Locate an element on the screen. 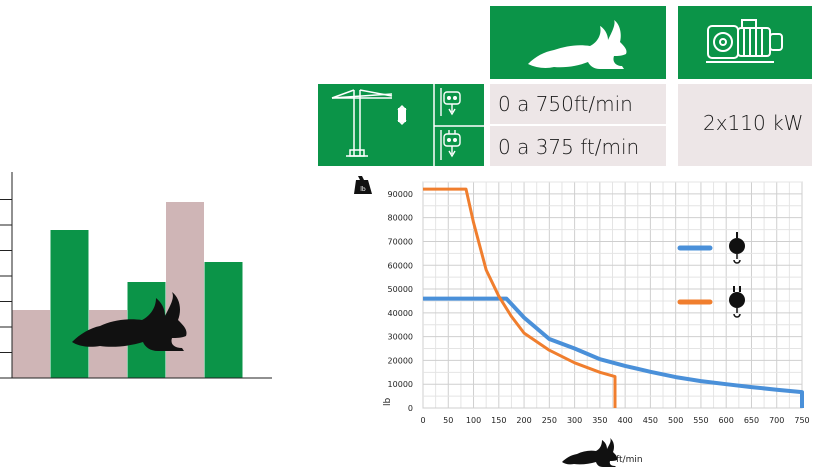 The image size is (819, 468). y-unit-label: lb is located at coordinates (388, 401).